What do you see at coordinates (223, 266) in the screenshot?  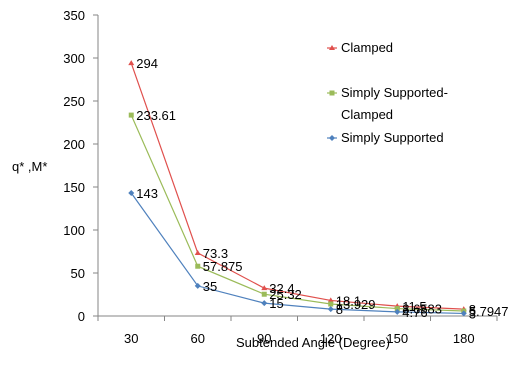 I see `data-label: 57.875` at bounding box center [223, 266].